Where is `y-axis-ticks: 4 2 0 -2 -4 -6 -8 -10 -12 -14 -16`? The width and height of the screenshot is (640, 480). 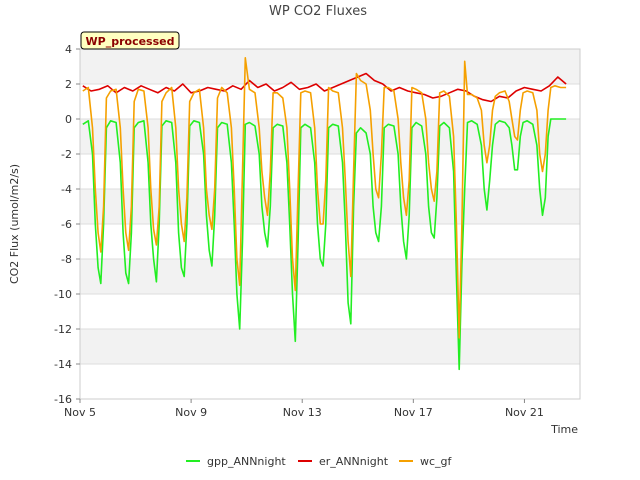
y-axis-ticks: 4 2 0 -2 -4 -6 -8 -10 -12 -14 -16 is located at coordinates (67, 224).